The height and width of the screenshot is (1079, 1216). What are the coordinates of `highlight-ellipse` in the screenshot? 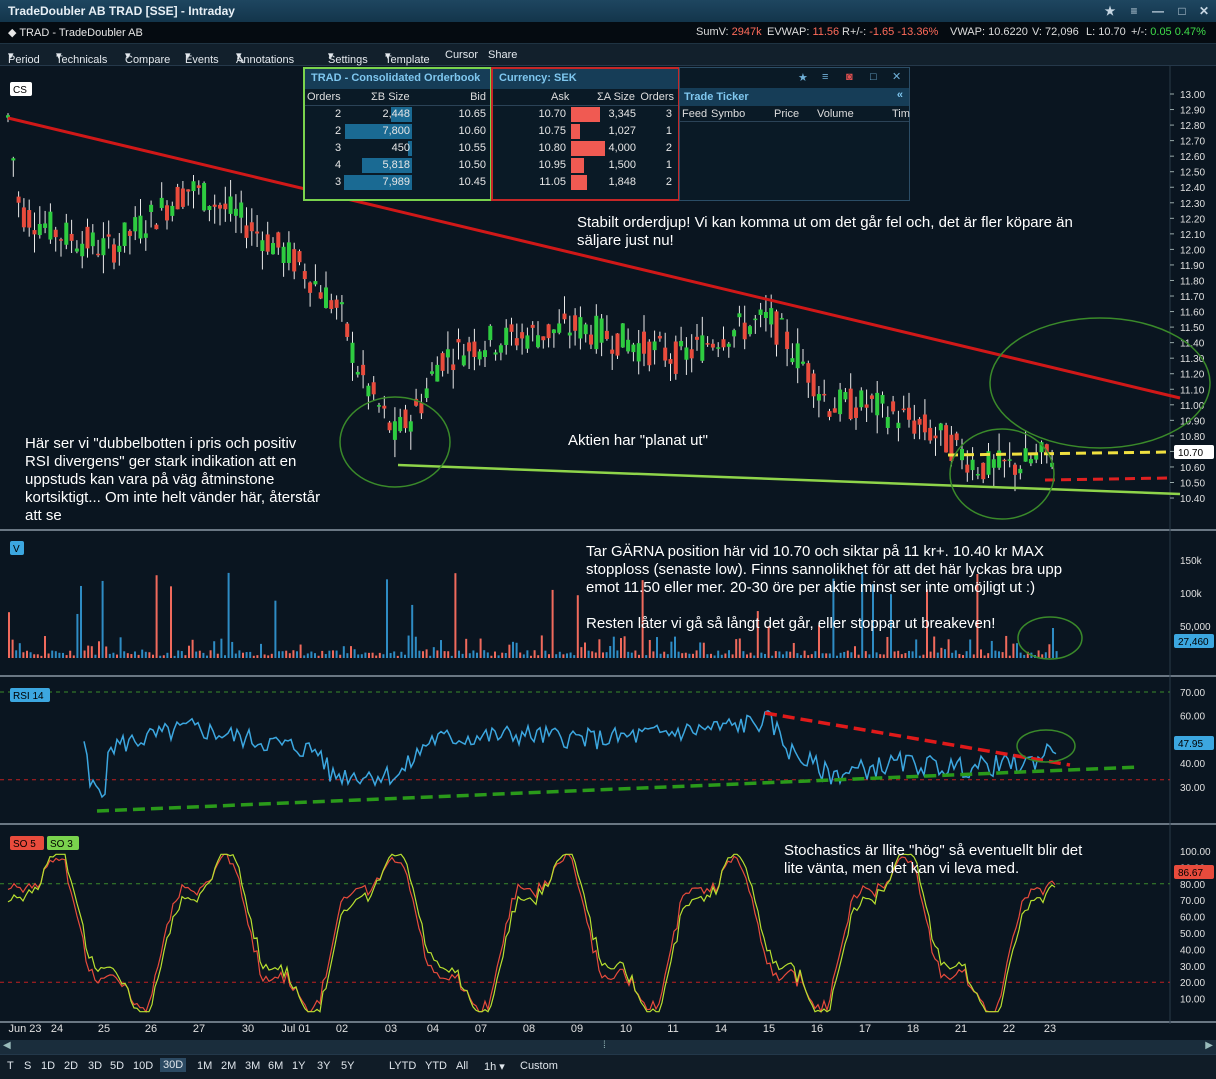 It's located at (1002, 474).